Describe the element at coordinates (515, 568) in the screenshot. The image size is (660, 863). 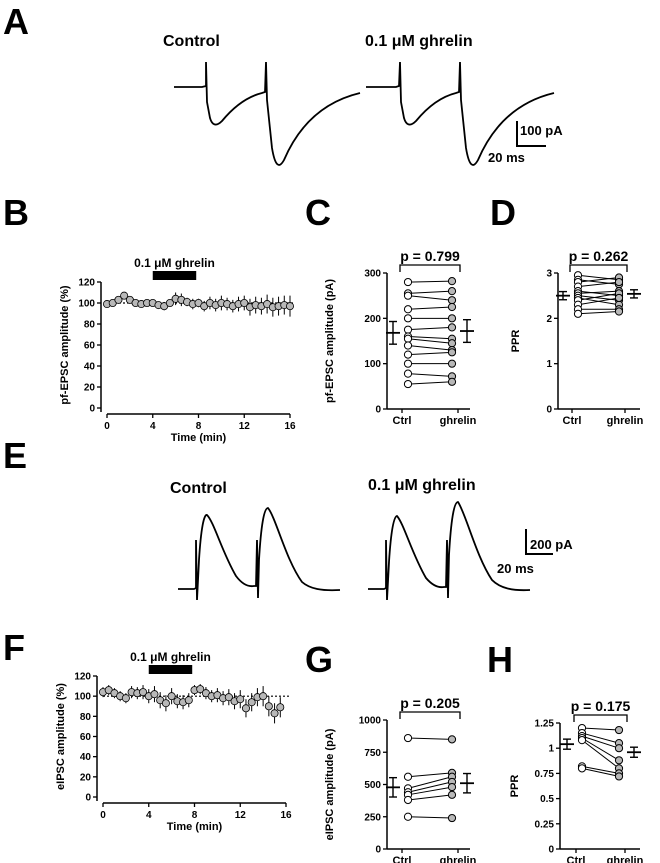
I see `scale-bar-e-x-label: 20 ms` at that location.